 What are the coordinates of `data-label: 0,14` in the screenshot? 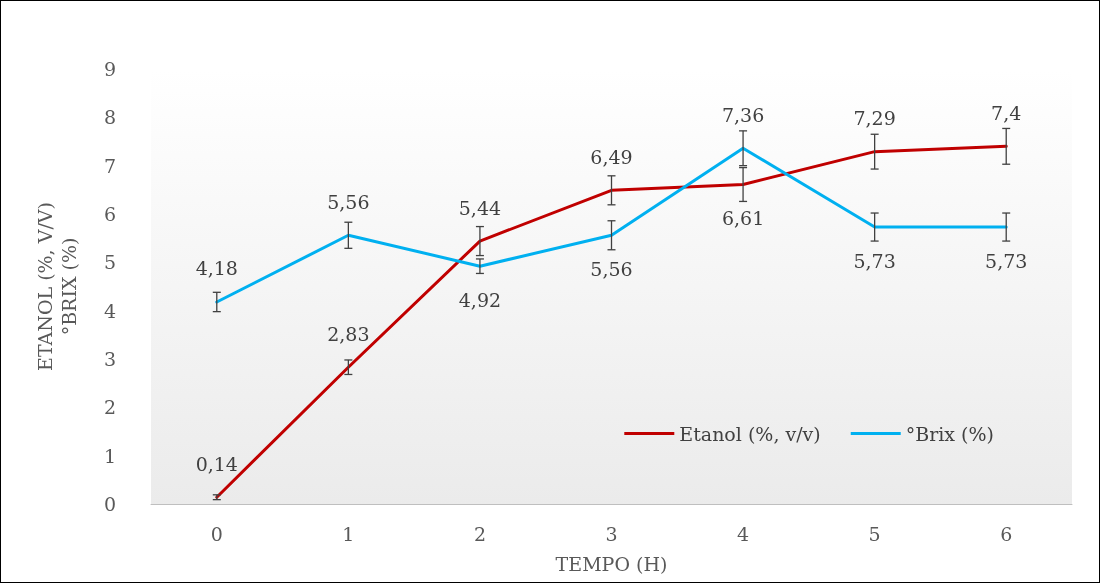 It's located at (216, 463).